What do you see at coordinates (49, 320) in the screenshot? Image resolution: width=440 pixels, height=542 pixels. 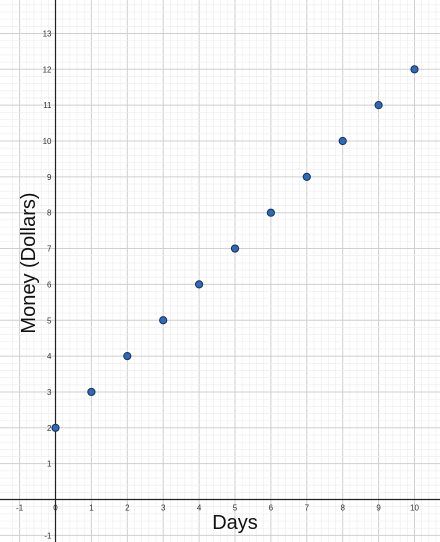 I see `y-tick-label: 5` at bounding box center [49, 320].